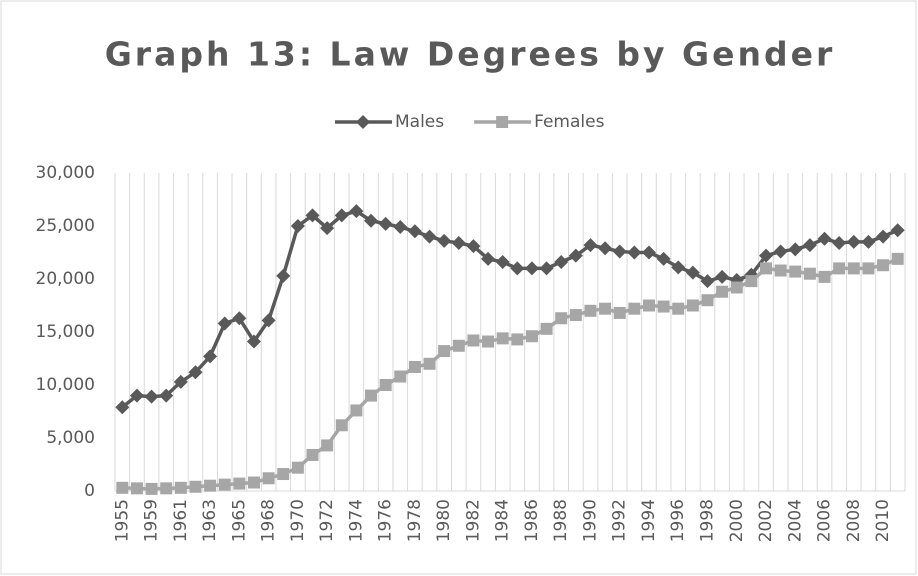 Image resolution: width=918 pixels, height=576 pixels. Describe the element at coordinates (356, 520) in the screenshot. I see `x-tick-label: 1974` at that location.